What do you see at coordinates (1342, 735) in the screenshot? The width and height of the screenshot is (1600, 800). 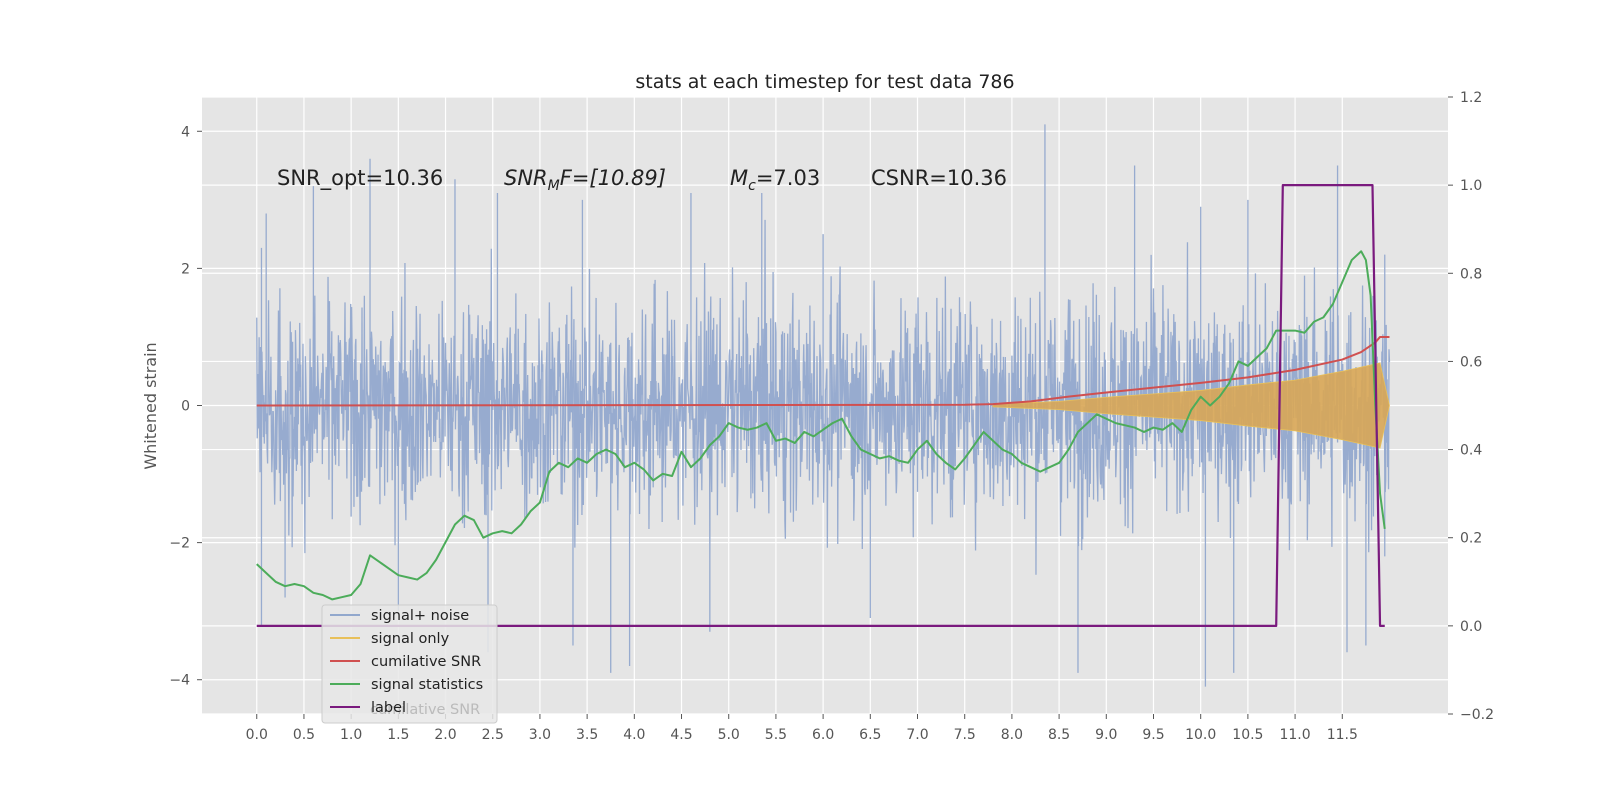 I see `x-tick-label: 11.5` at bounding box center [1342, 735].